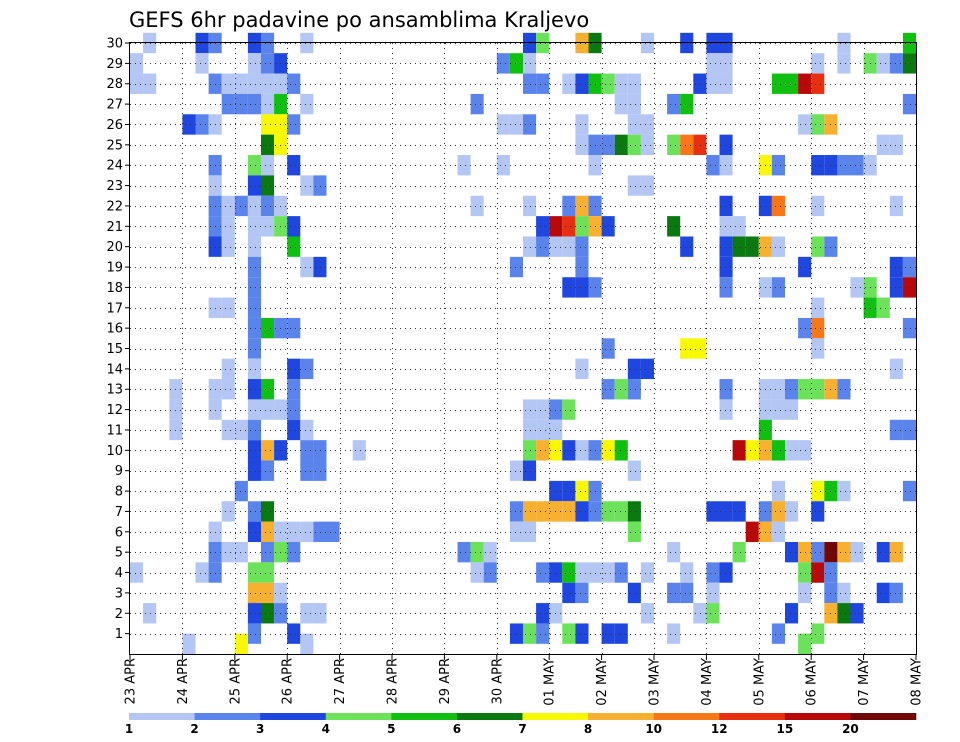 Image resolution: width=960 pixels, height=742 pixels. I want to click on y-tick-label: 16, so click(114, 329).